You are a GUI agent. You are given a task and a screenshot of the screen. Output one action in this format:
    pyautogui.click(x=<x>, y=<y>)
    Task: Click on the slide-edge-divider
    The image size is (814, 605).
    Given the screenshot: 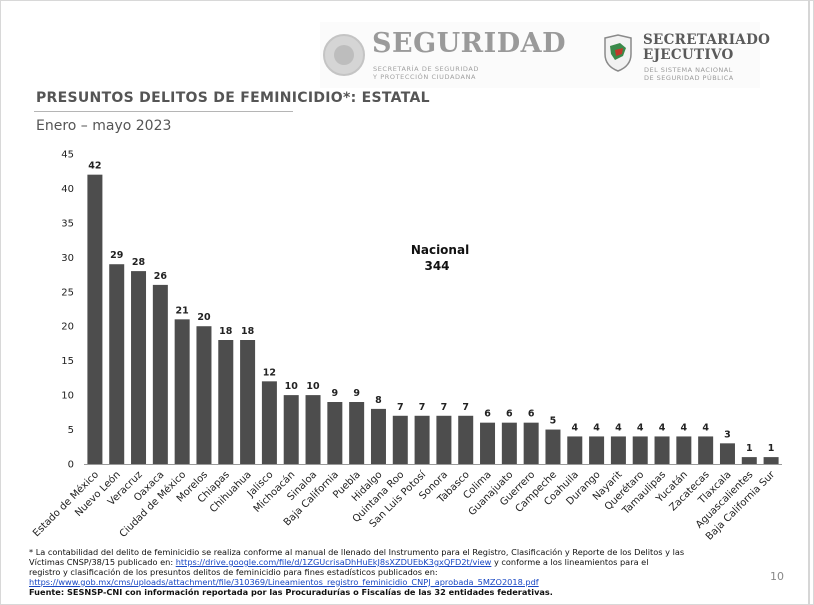 What is the action you would take?
    pyautogui.click(x=809, y=302)
    